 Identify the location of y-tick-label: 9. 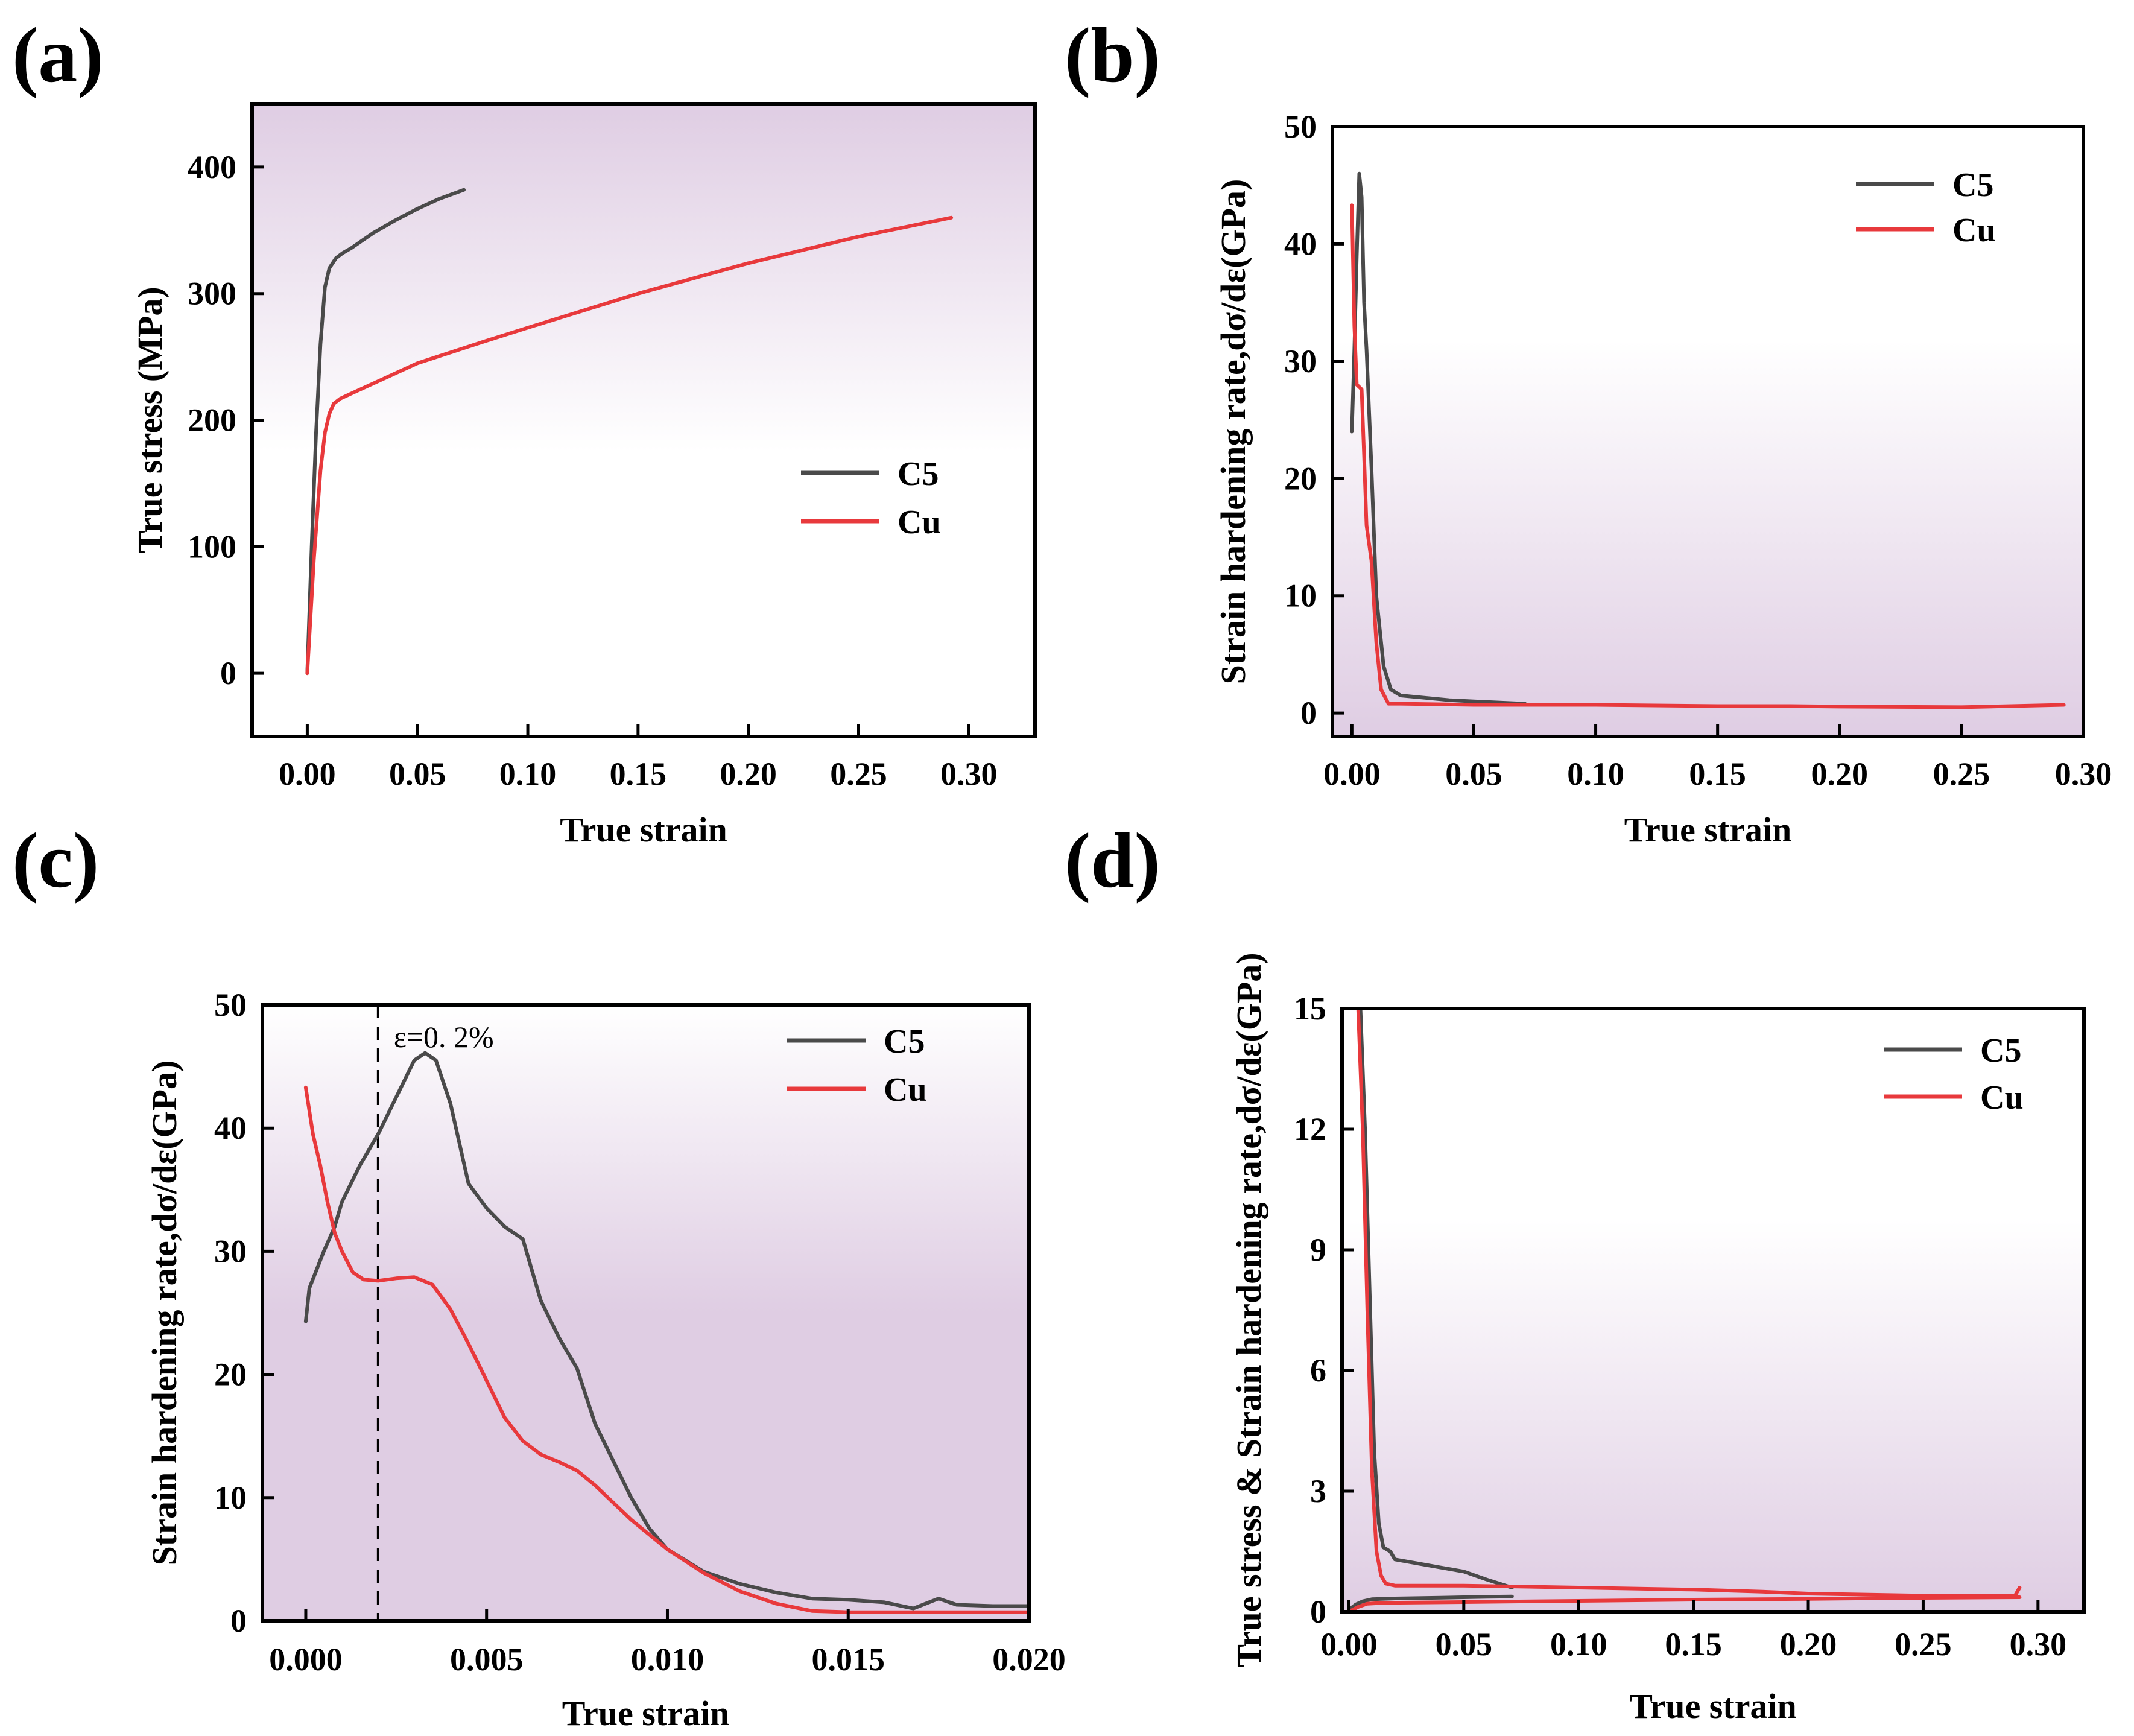
(1318, 1250).